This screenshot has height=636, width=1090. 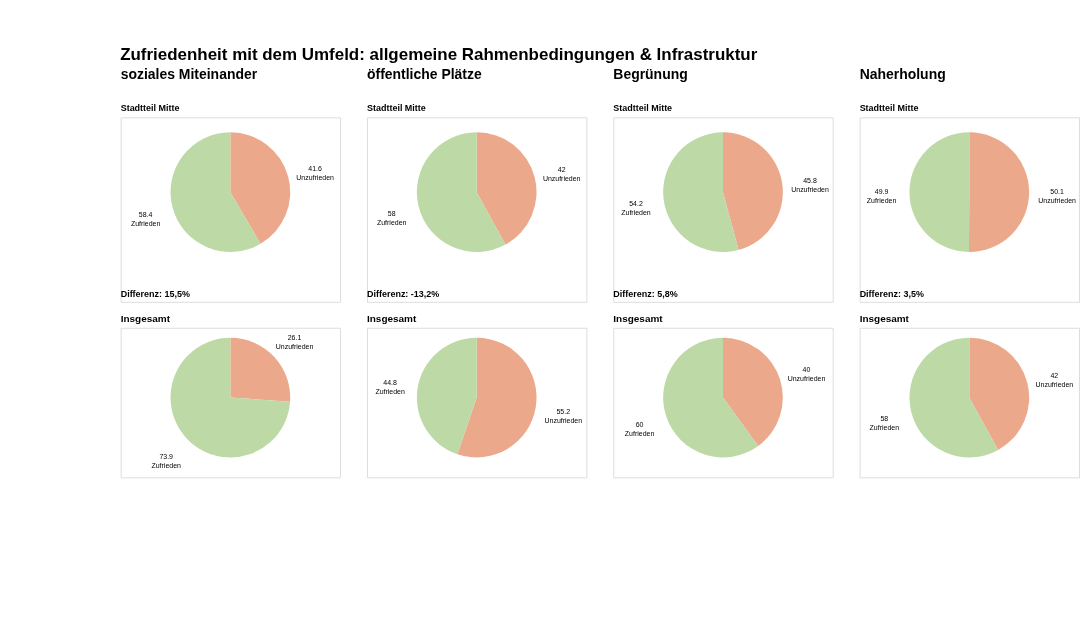 I want to click on text: Zufriedenheit mit dem Umfeld: allgemeine Rahmenbedingungen & Infrastruktur, so click(x=439, y=54).